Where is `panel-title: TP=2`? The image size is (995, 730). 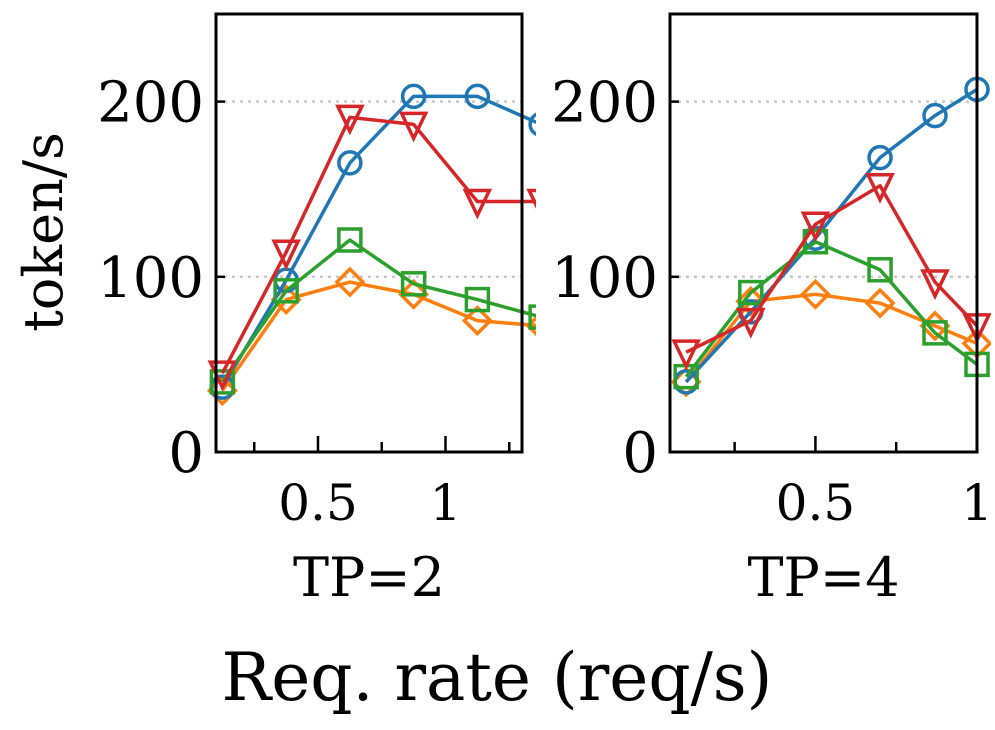
panel-title: TP=2 is located at coordinates (369, 577).